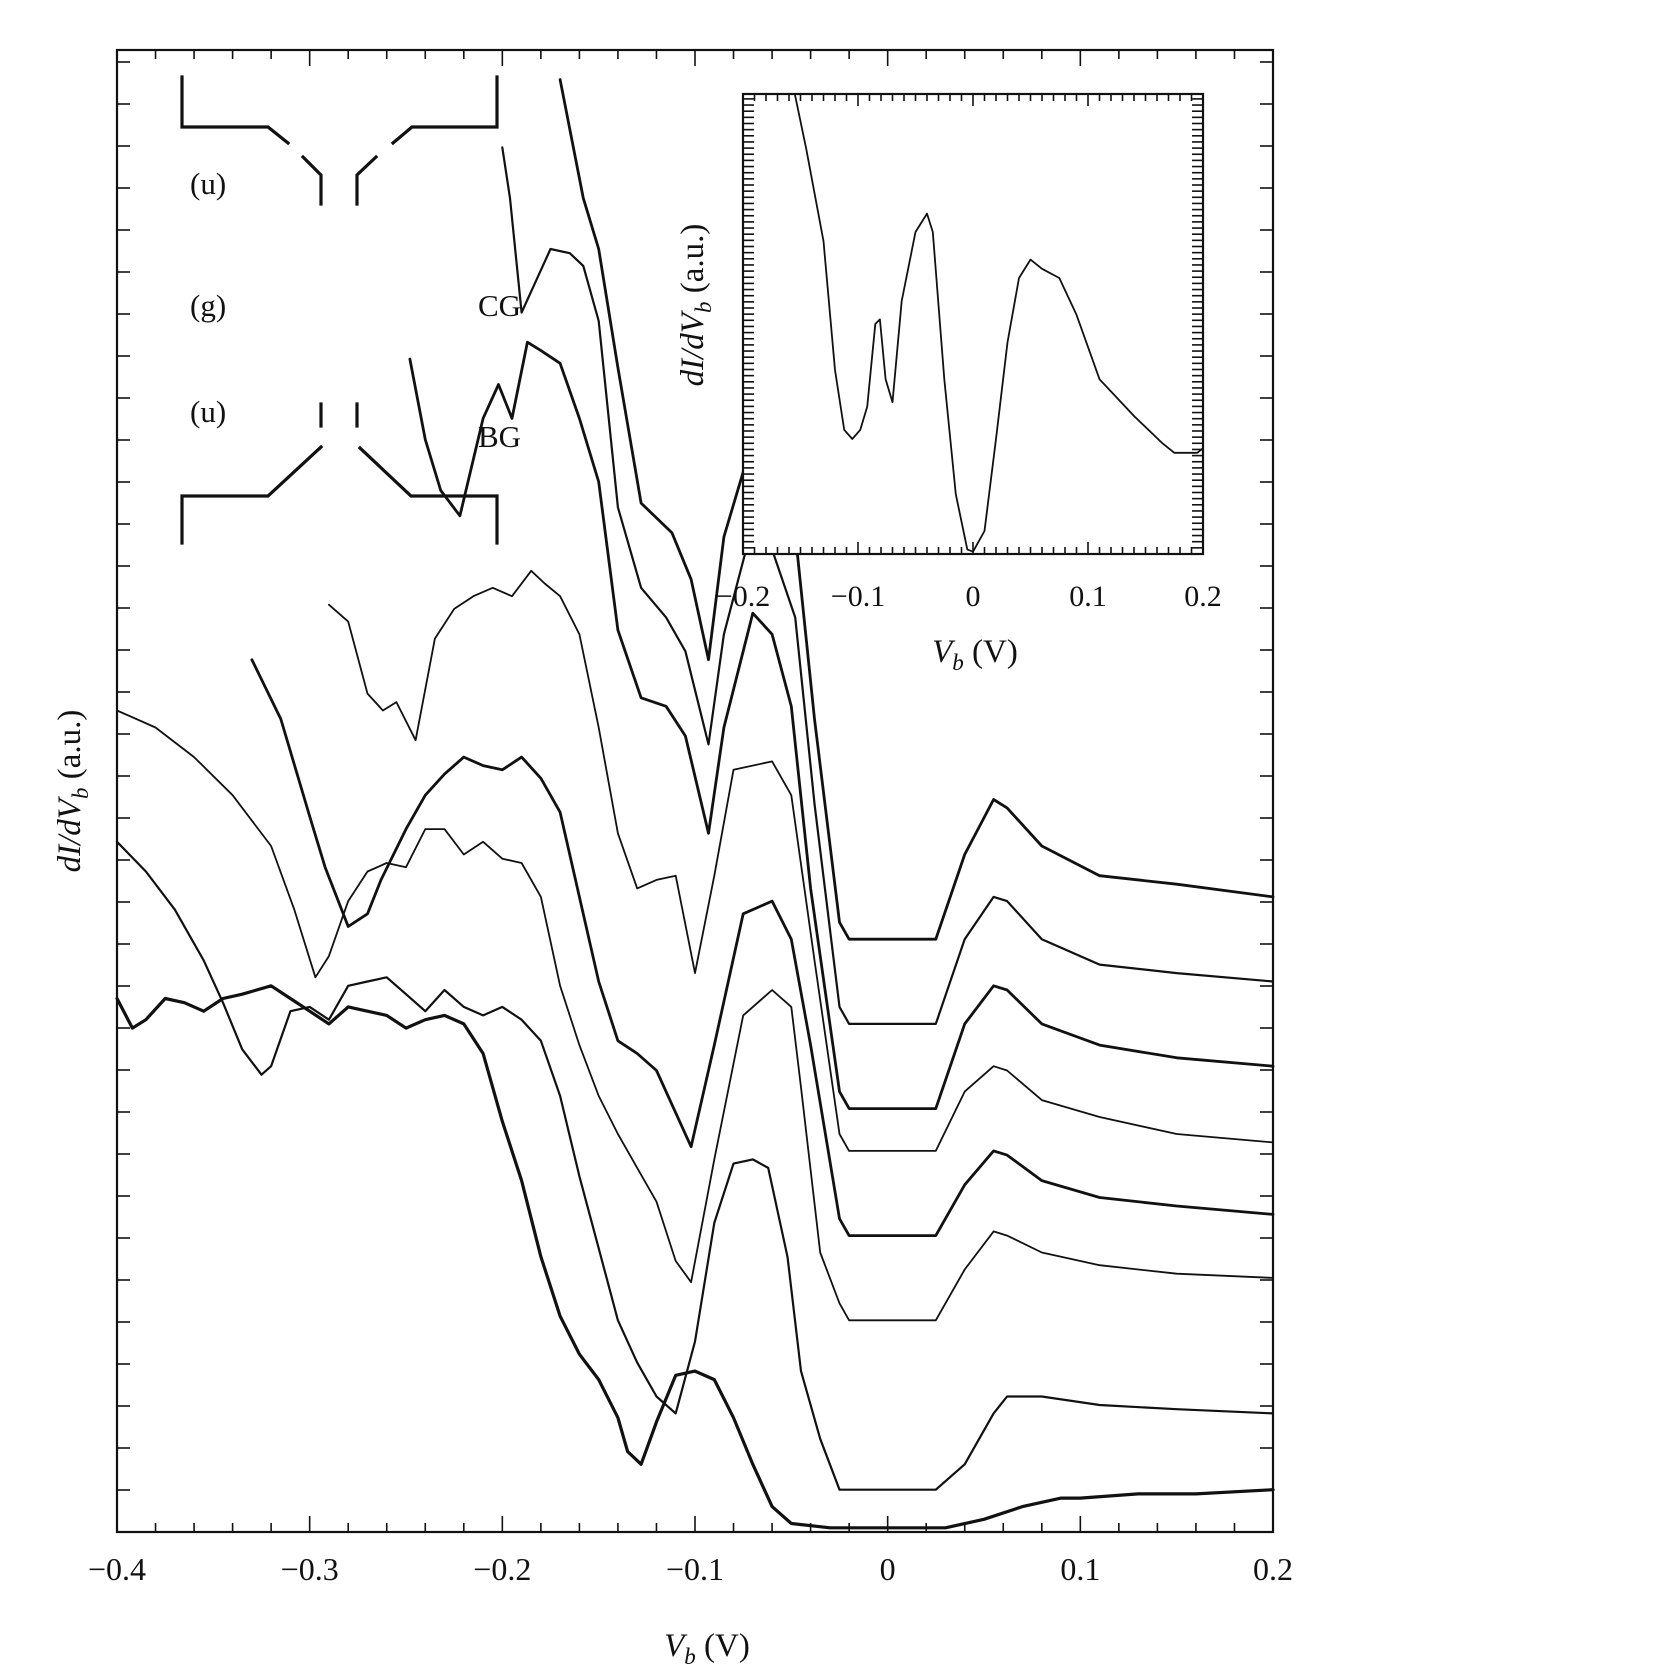 The image size is (1661, 1675). I want to click on inset-x-tick-label: 0.1, so click(1088, 596).